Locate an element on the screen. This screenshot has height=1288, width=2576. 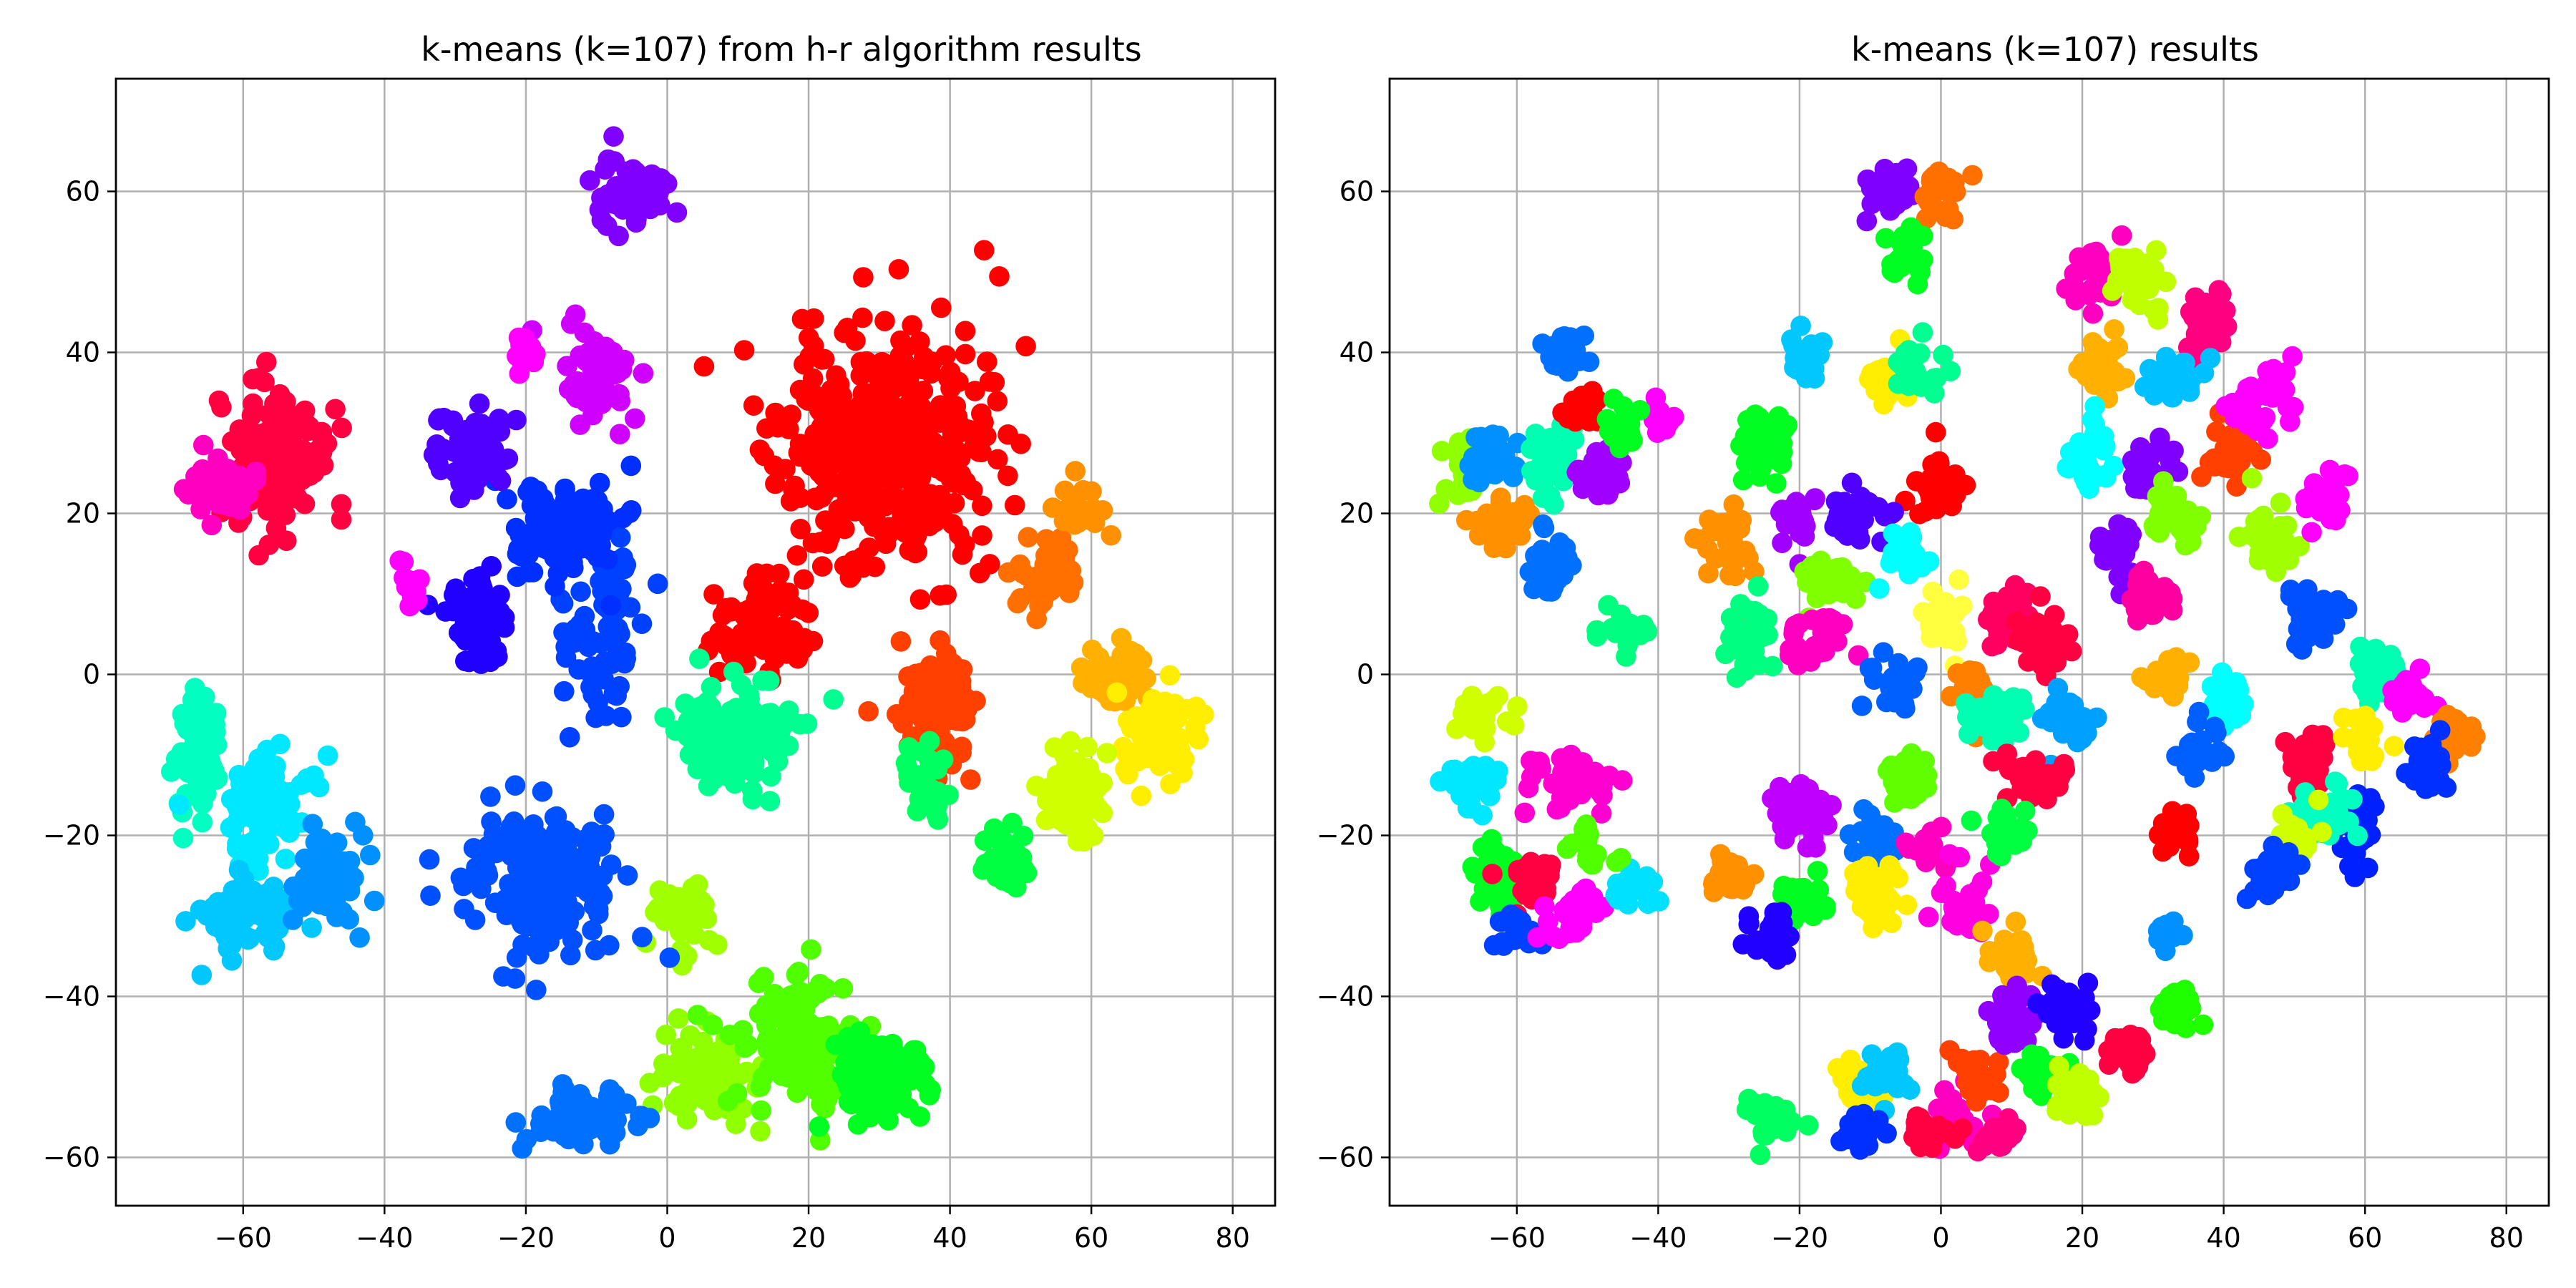
left-chart-x-tick-label: 40 is located at coordinates (949, 1238).